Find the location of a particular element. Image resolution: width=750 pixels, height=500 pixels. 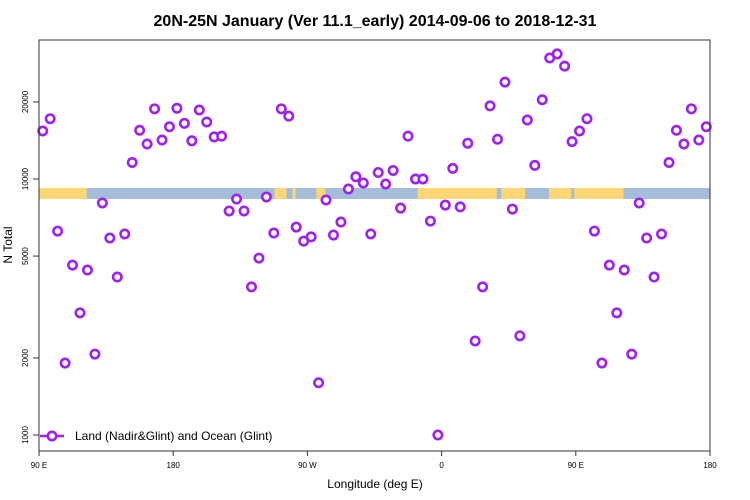

legend: Land (Nadir&Glint) and Ocean (Glint) is located at coordinates (156, 436).